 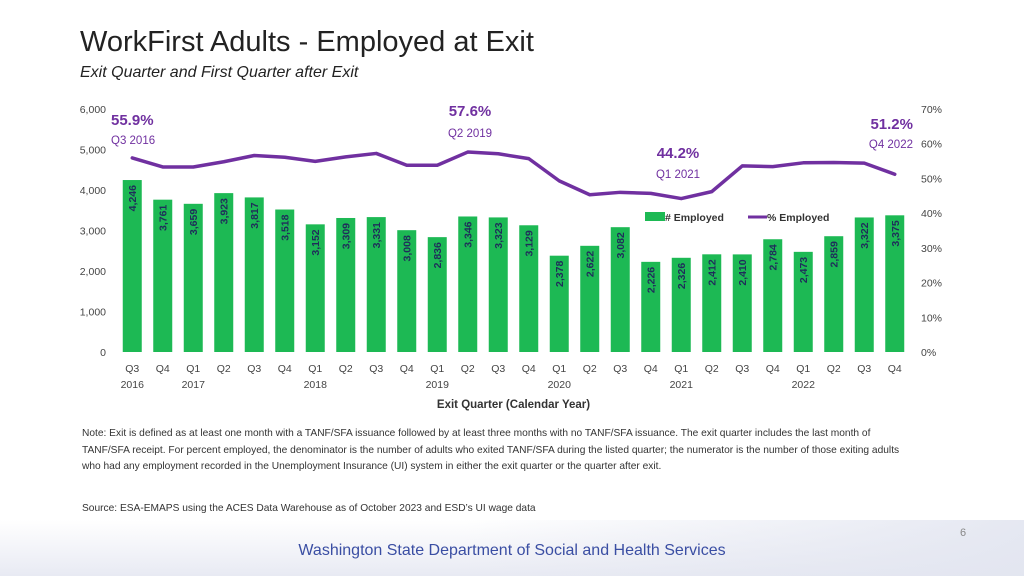 I want to click on callout-label: Q1 2021, so click(x=678, y=175).